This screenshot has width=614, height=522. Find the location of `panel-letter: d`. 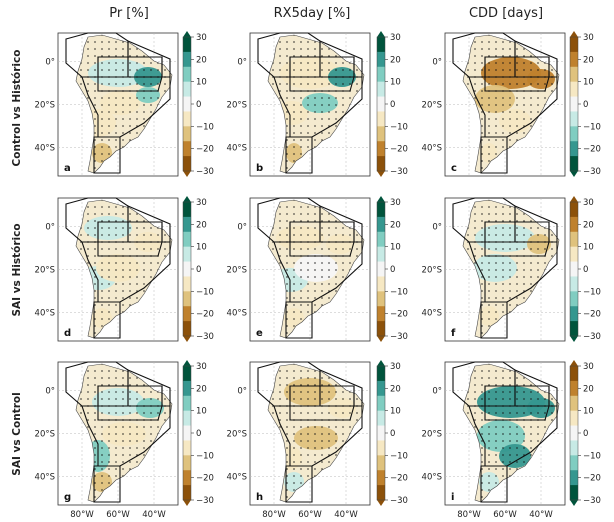

panel-letter: d is located at coordinates (67, 333).